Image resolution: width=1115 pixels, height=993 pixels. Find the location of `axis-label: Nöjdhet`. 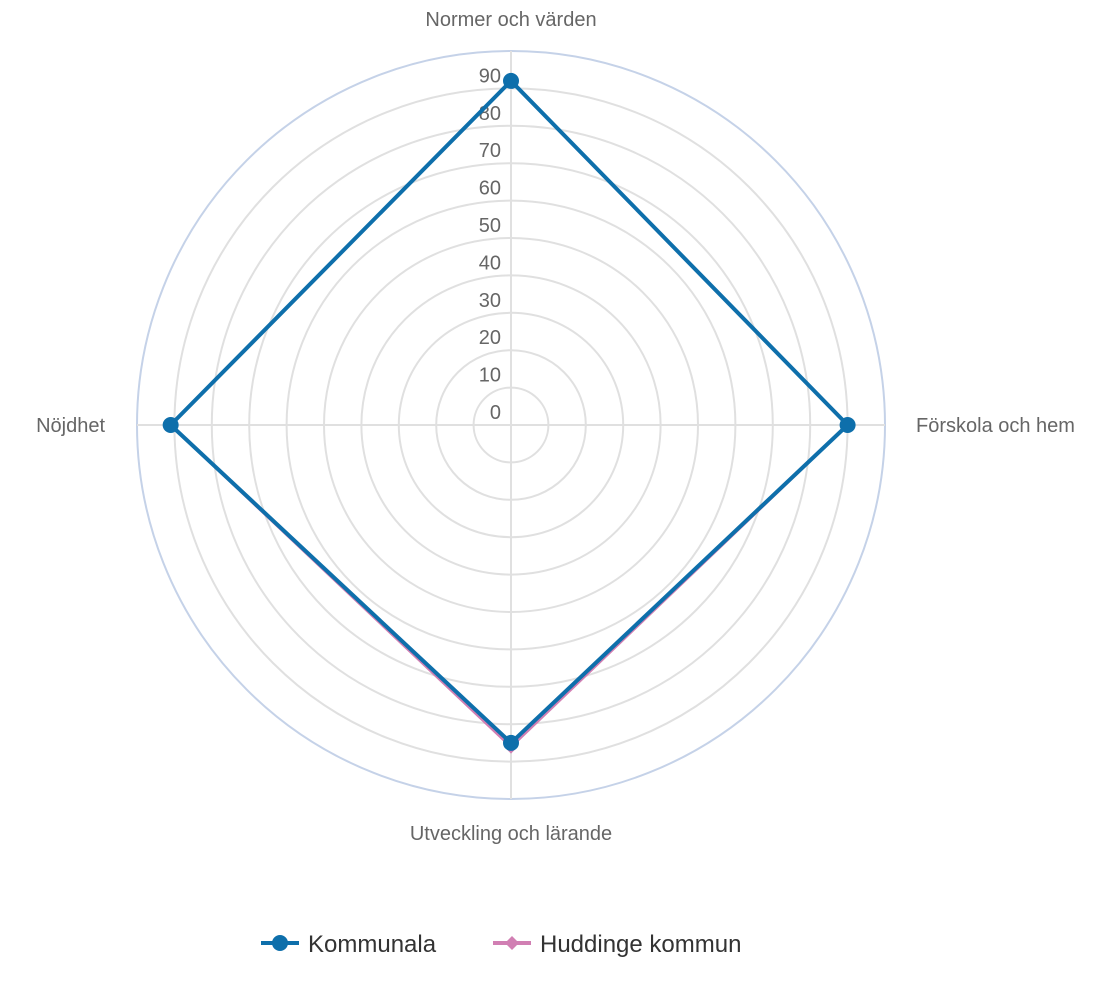

axis-label: Nöjdhet is located at coordinates (70, 426).